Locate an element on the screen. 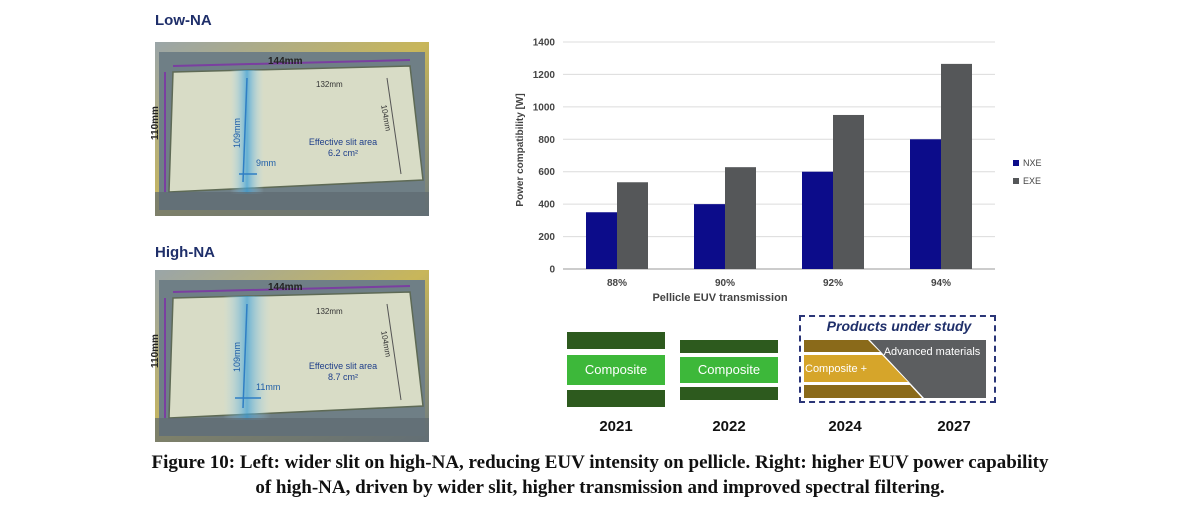  high-na-height-label: 110mm is located at coordinates (155, 351).